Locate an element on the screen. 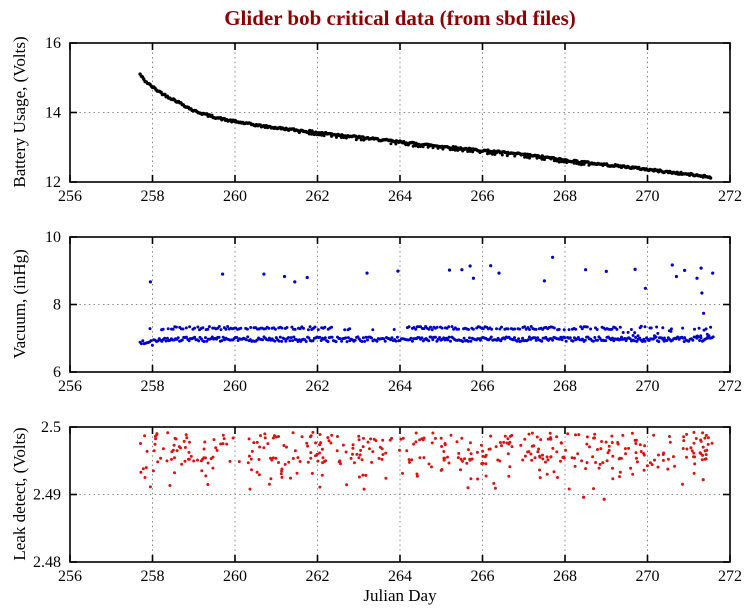 The height and width of the screenshot is (615, 750). y-tick-label: 12 is located at coordinates (53, 182).